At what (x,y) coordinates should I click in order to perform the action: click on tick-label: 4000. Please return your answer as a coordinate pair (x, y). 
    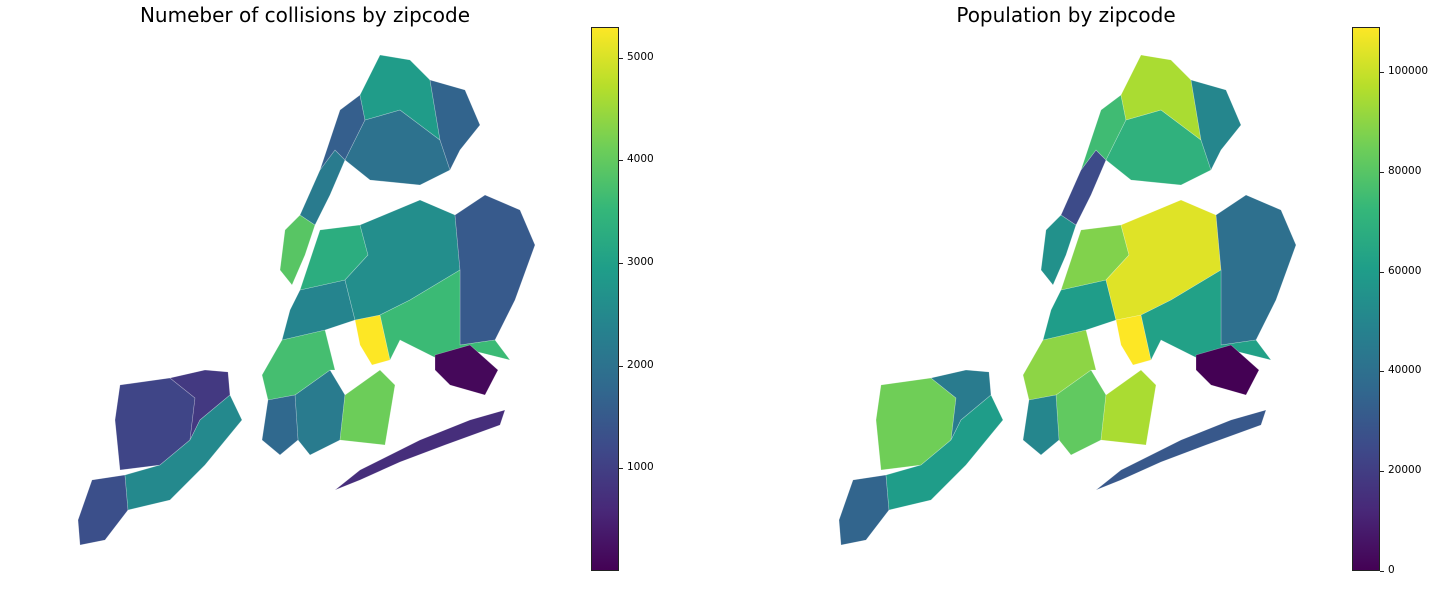
    Looking at the image, I should click on (640, 159).